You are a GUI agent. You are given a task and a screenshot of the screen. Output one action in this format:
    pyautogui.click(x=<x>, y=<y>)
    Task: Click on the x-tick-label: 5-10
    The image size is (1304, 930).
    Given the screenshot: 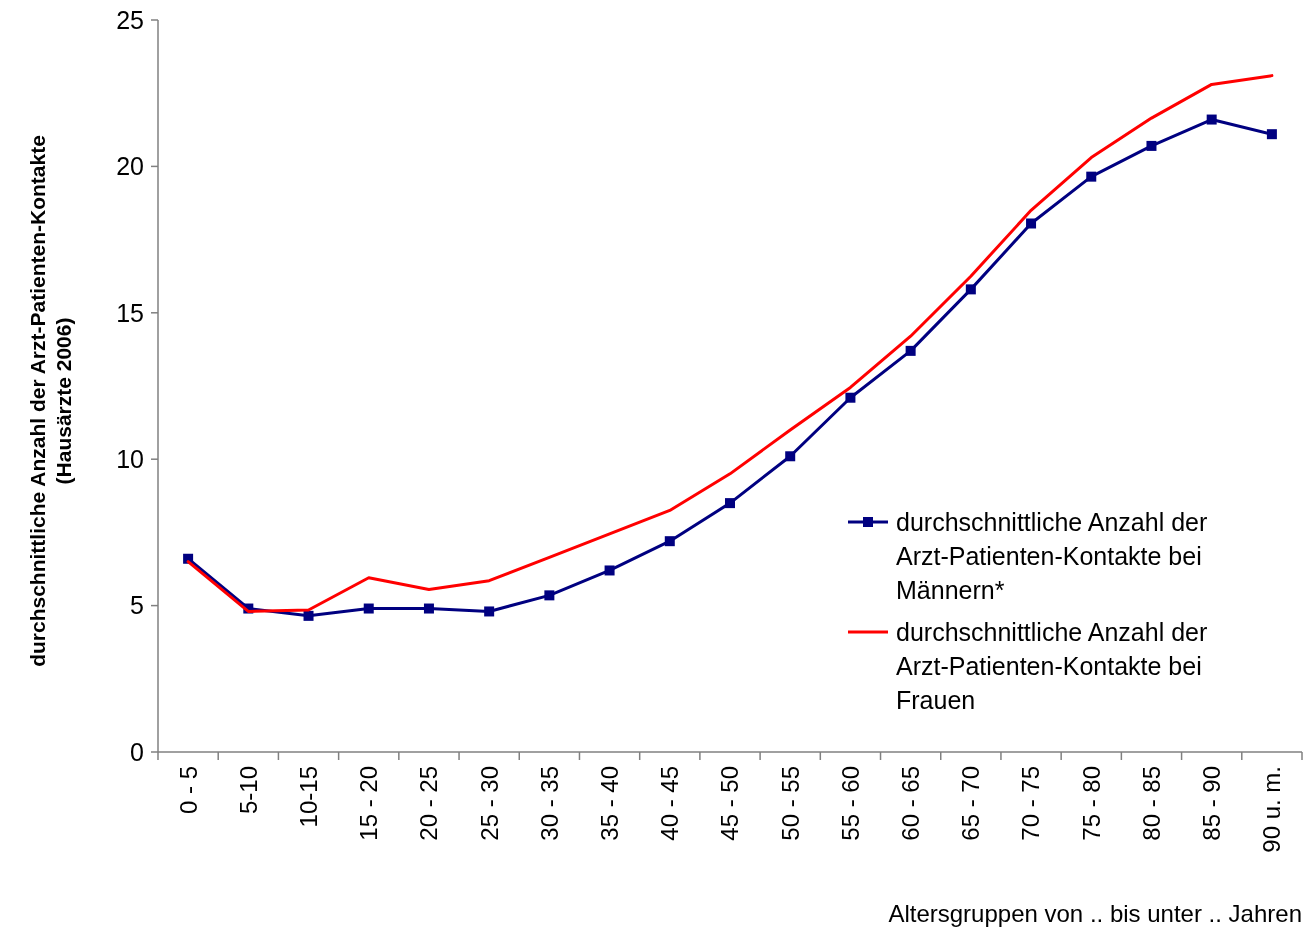 What is the action you would take?
    pyautogui.click(x=248, y=790)
    